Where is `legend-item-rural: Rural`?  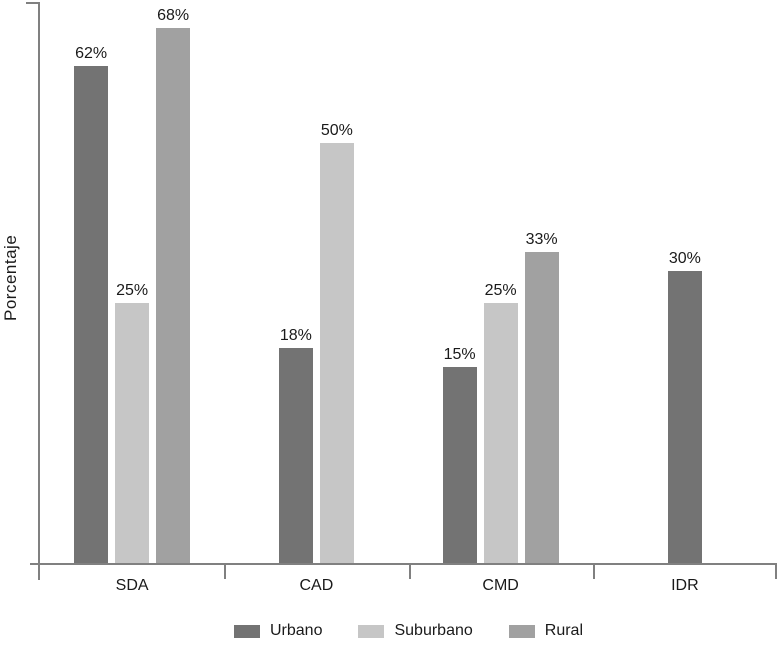
legend-item-rural: Rural is located at coordinates (545, 631).